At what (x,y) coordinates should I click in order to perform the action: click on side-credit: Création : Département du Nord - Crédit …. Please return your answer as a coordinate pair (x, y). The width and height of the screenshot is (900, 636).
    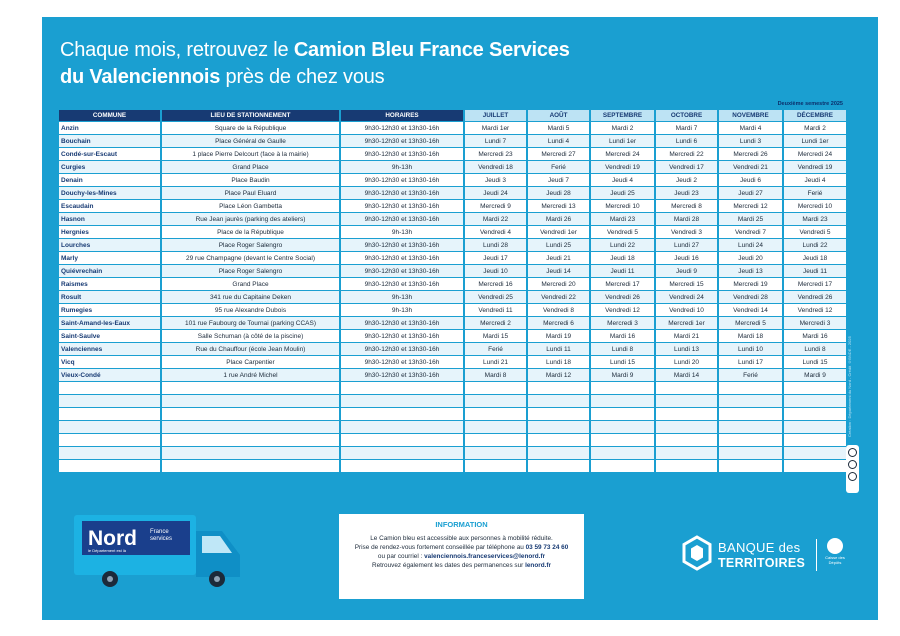
    Looking at the image, I should click on (849, 386).